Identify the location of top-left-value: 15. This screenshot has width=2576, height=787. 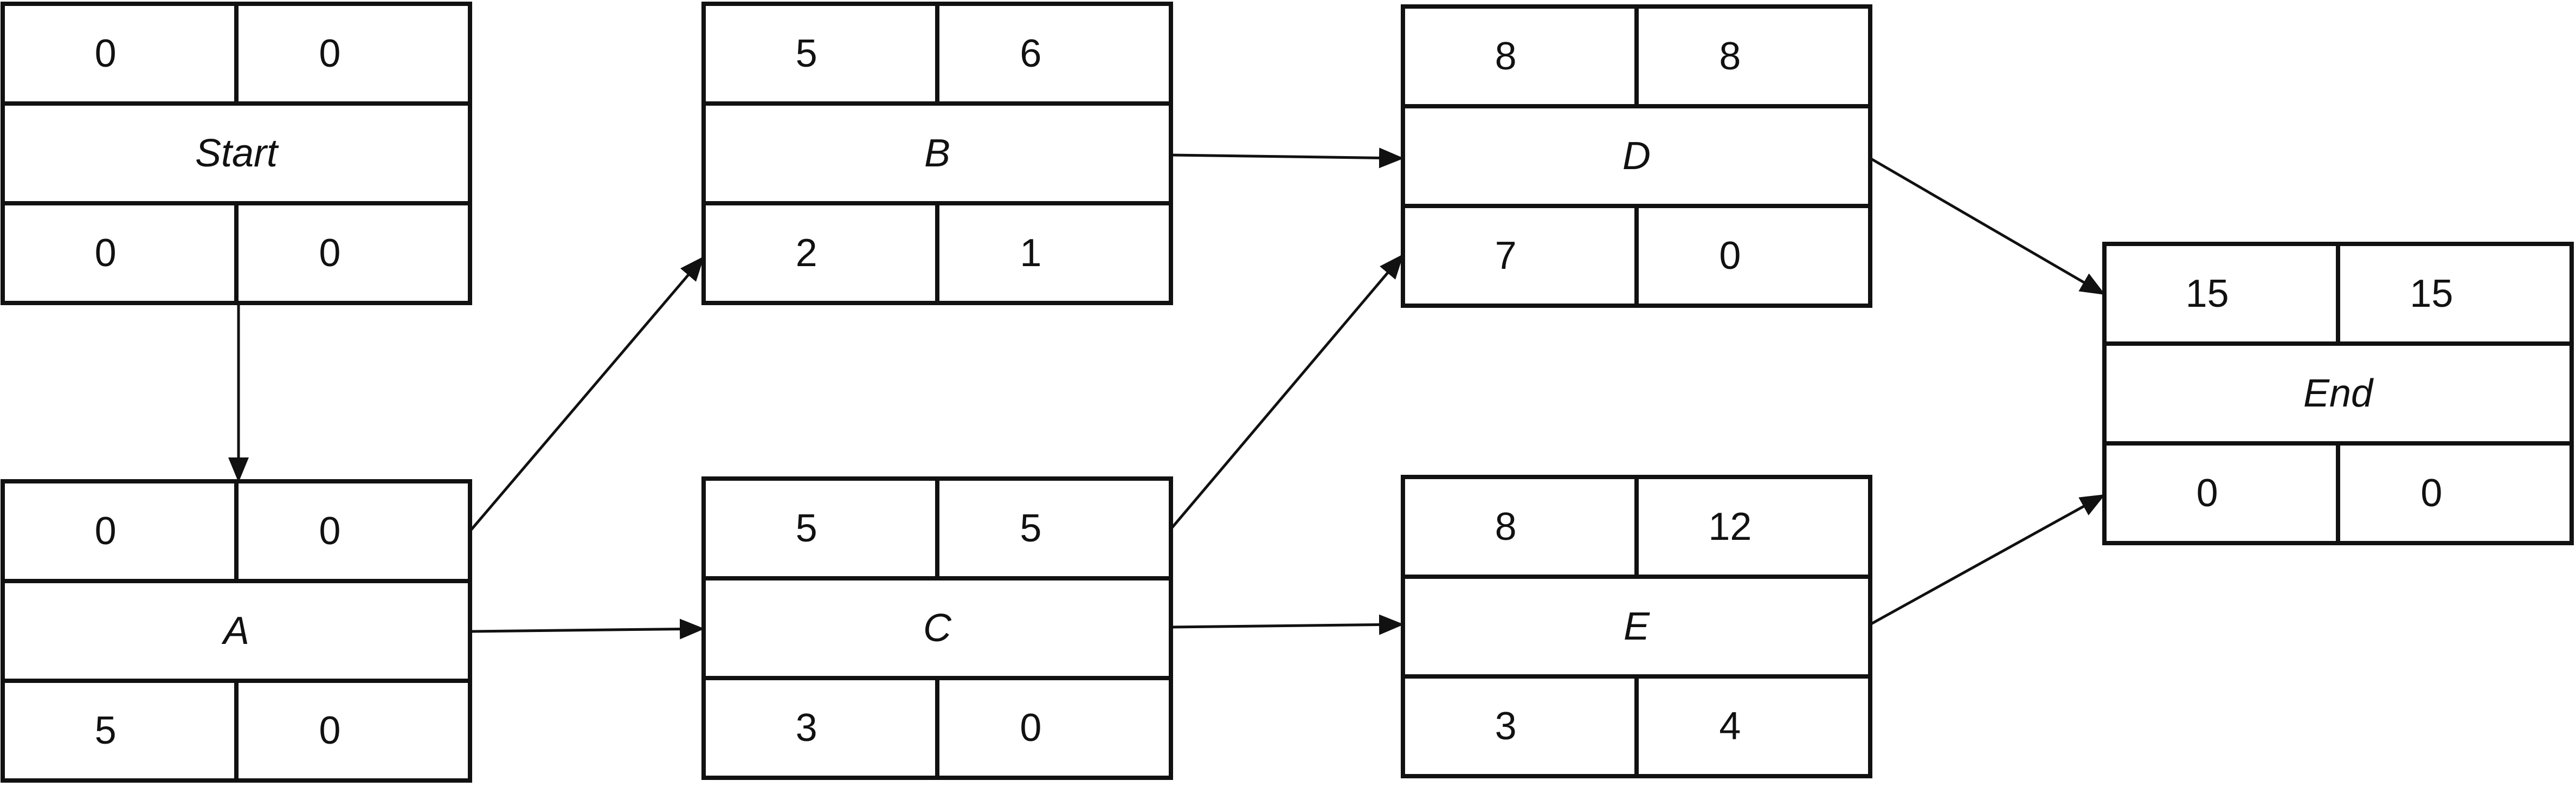
(2207, 293).